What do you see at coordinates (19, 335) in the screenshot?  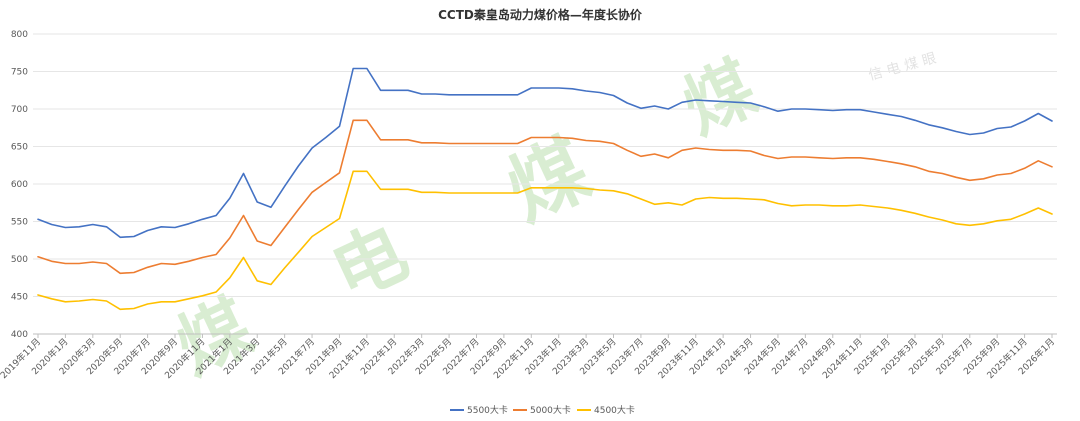 I see `y-tick-label: 400` at bounding box center [19, 335].